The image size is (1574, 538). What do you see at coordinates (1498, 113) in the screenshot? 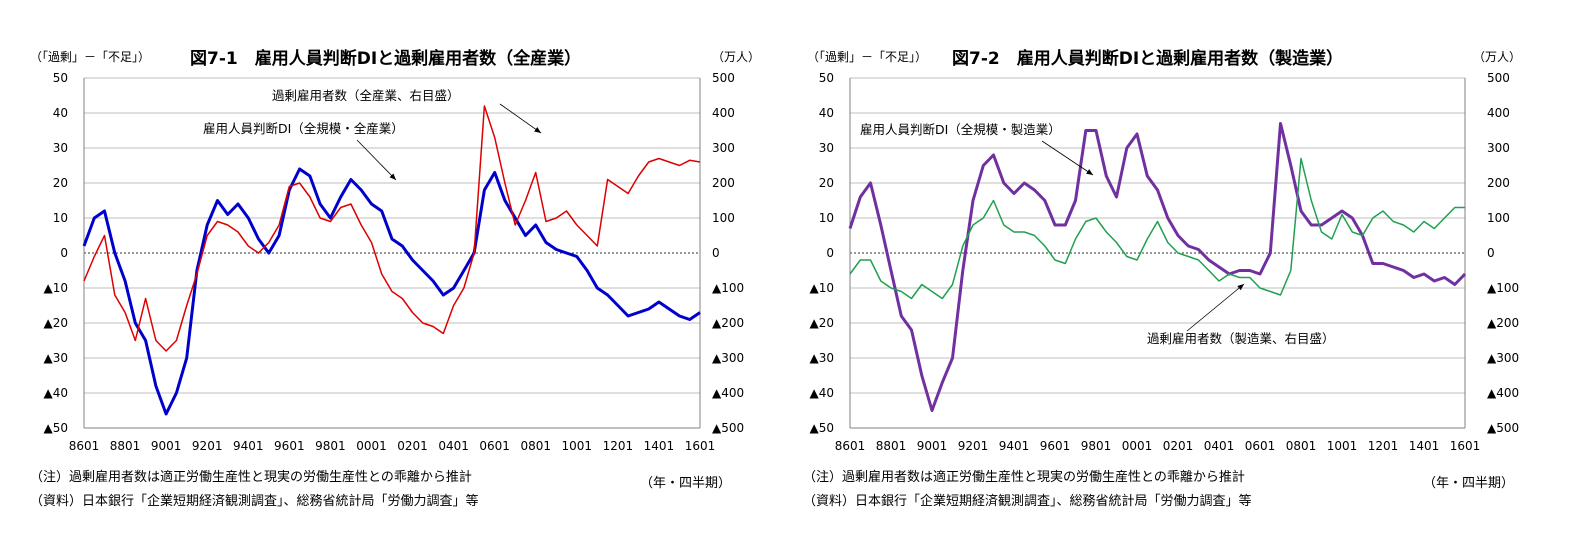
I see `y2-tick-label: 400` at bounding box center [1498, 113].